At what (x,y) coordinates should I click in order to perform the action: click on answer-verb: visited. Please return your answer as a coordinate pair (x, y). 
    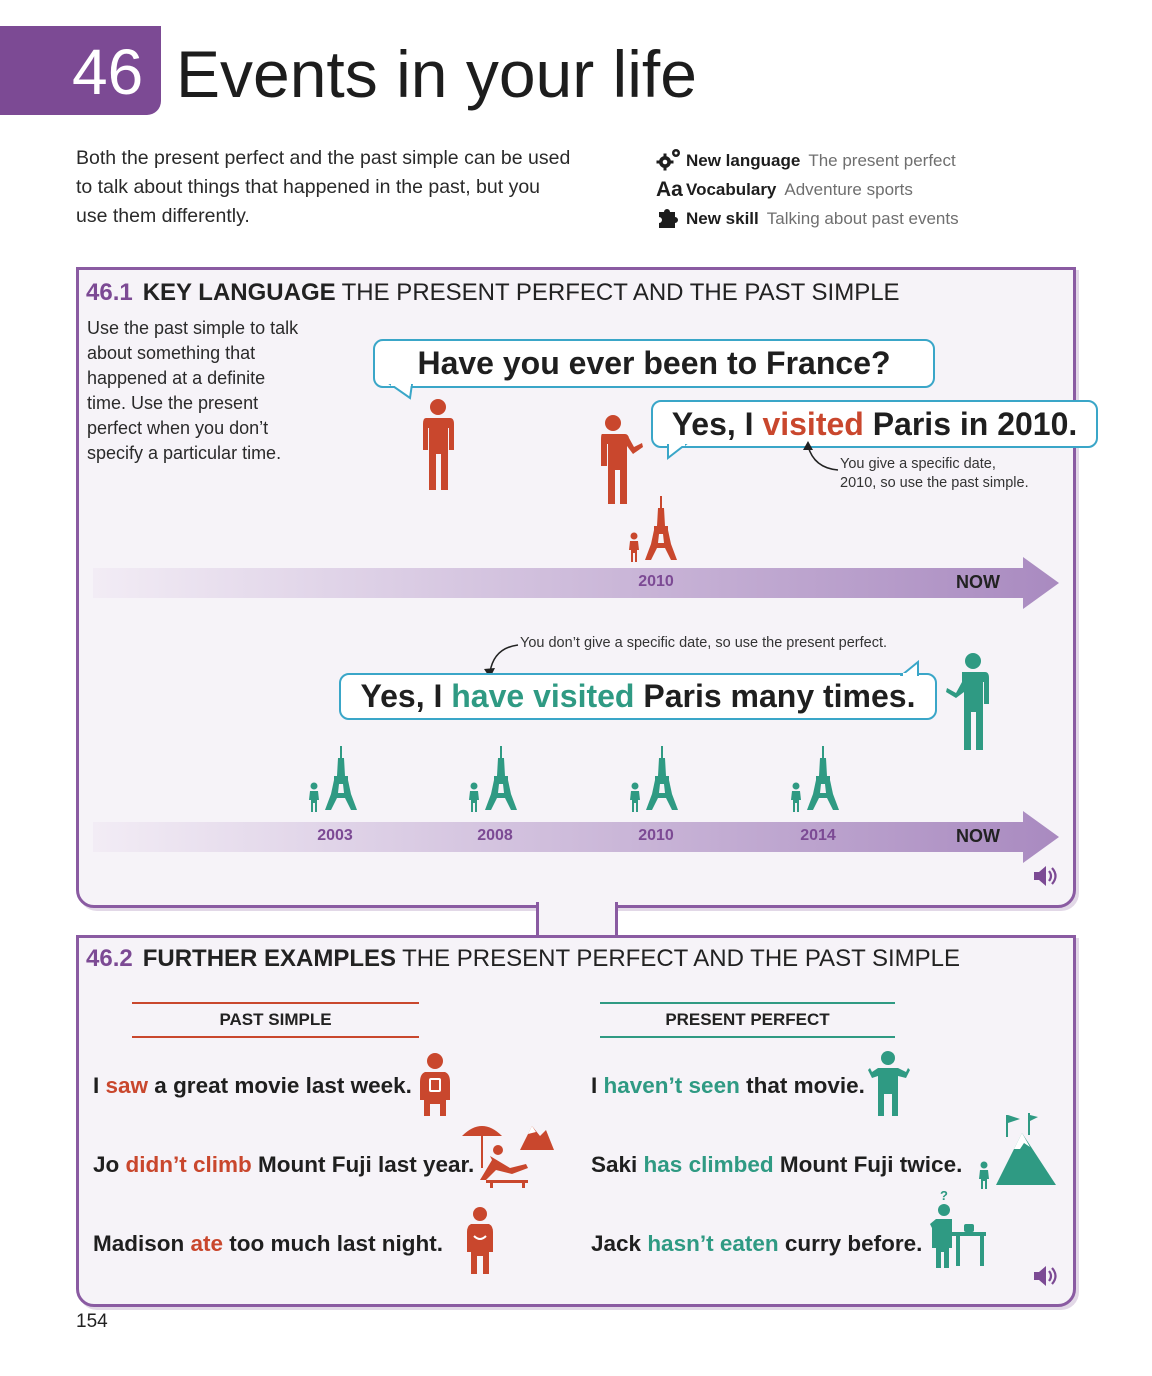
    Looking at the image, I should click on (813, 424).